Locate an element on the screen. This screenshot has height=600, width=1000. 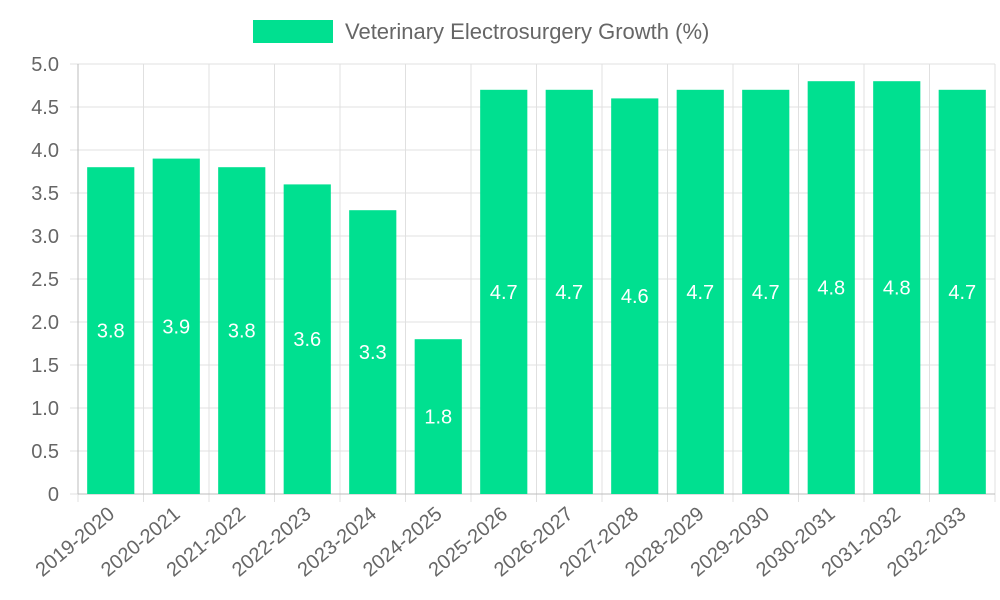
bar-value-label: 3.9 is located at coordinates (176, 327).